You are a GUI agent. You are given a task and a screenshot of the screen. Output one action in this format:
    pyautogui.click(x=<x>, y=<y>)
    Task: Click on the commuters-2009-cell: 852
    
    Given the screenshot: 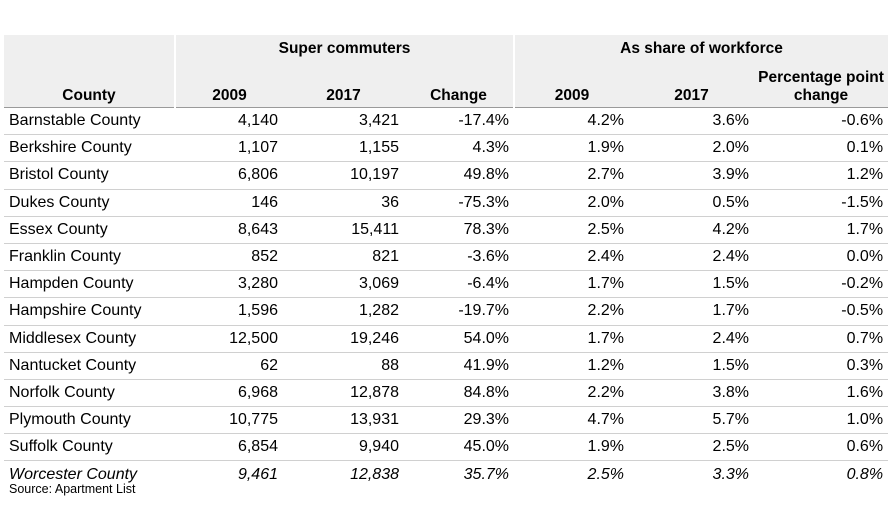 What is the action you would take?
    pyautogui.click(x=229, y=256)
    